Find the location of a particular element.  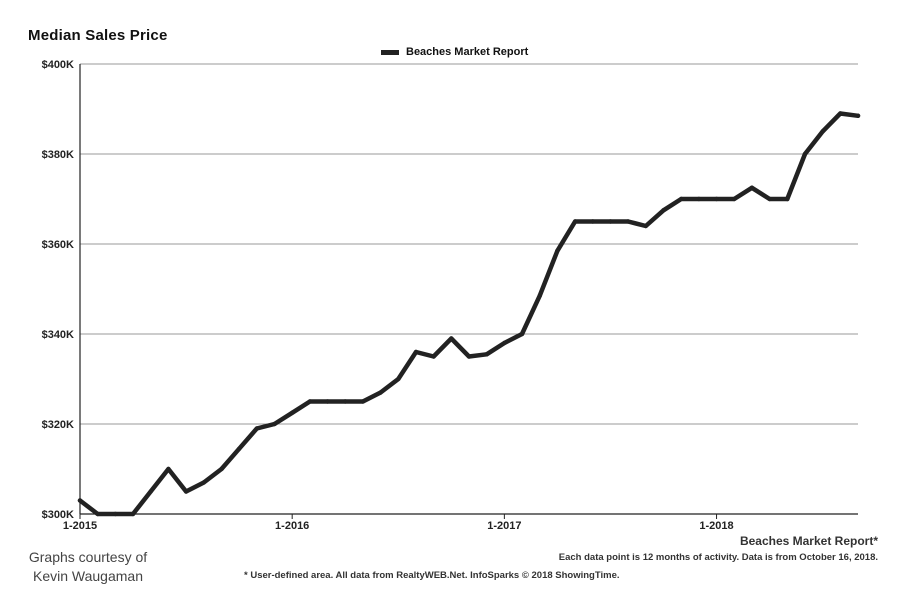

y-tick-label: $320K is located at coordinates (58, 425).